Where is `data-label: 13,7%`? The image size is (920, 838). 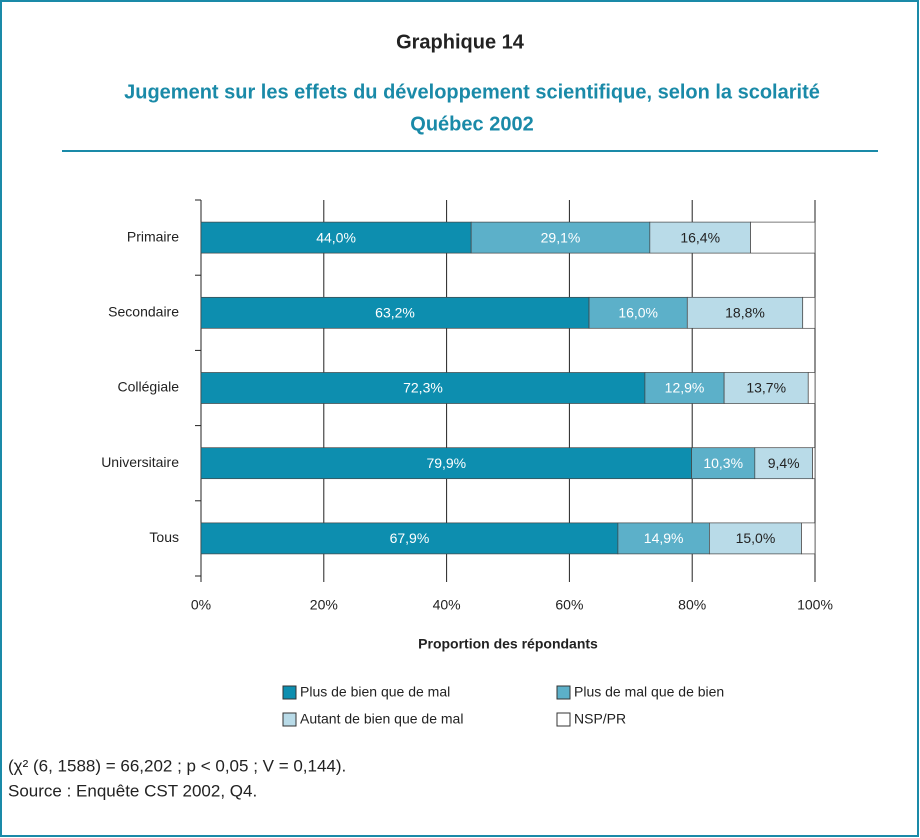
data-label: 13,7% is located at coordinates (766, 388).